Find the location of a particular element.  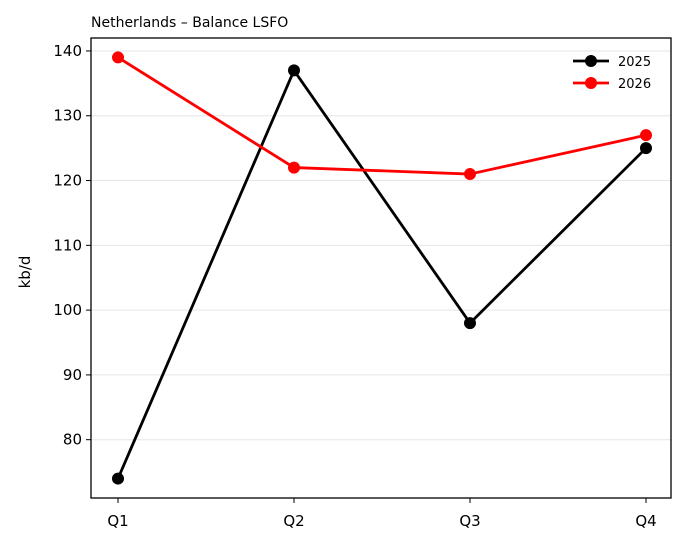

y-tick-label: 140 is located at coordinates (67, 51).